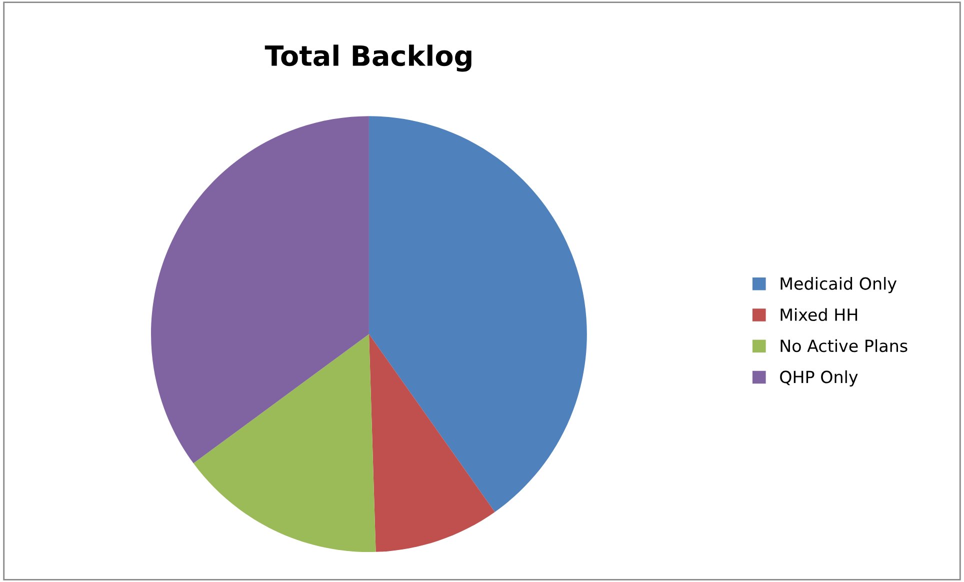 The image size is (964, 582). What do you see at coordinates (368, 58) in the screenshot?
I see `chart-title: Total Backlog` at bounding box center [368, 58].